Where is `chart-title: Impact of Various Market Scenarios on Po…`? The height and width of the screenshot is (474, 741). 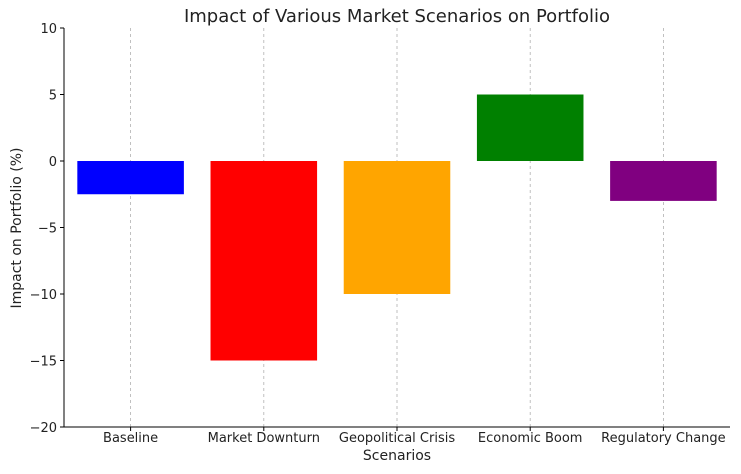 chart-title: Impact of Various Market Scenarios on Po… is located at coordinates (397, 16).